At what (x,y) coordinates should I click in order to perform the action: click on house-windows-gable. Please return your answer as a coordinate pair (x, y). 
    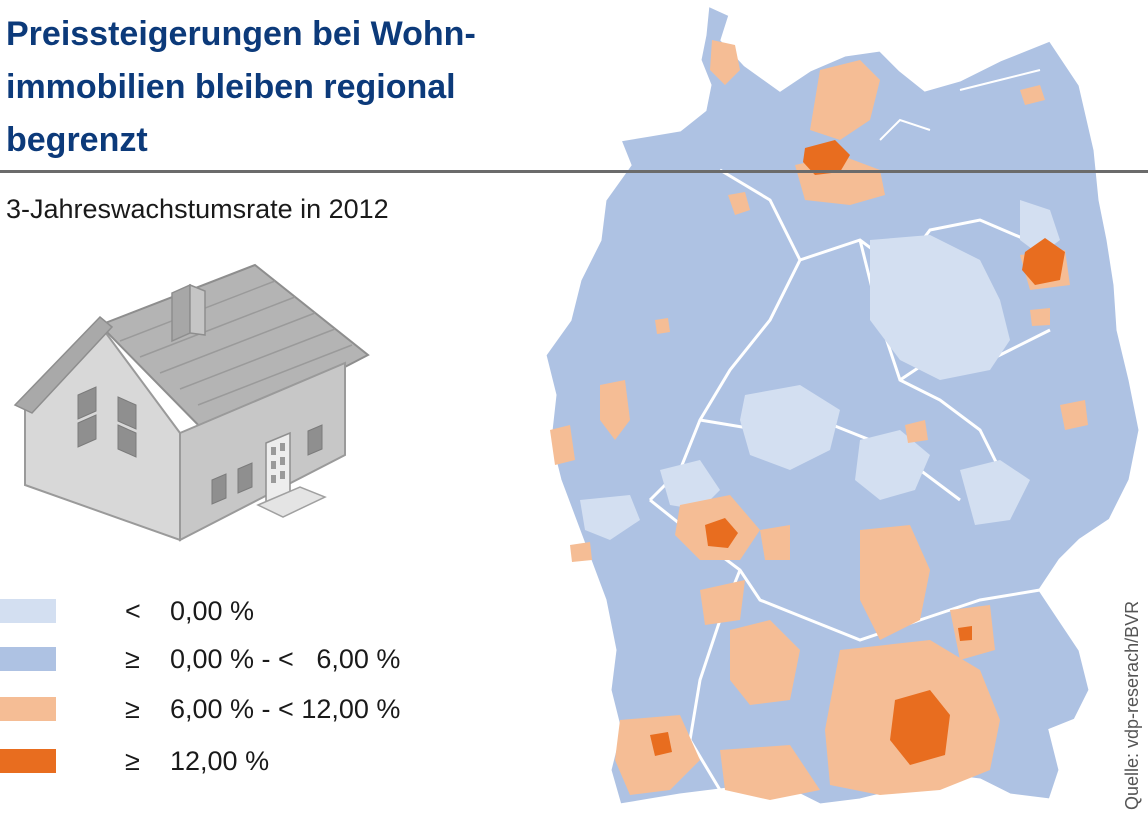
    Looking at the image, I should click on (107, 422).